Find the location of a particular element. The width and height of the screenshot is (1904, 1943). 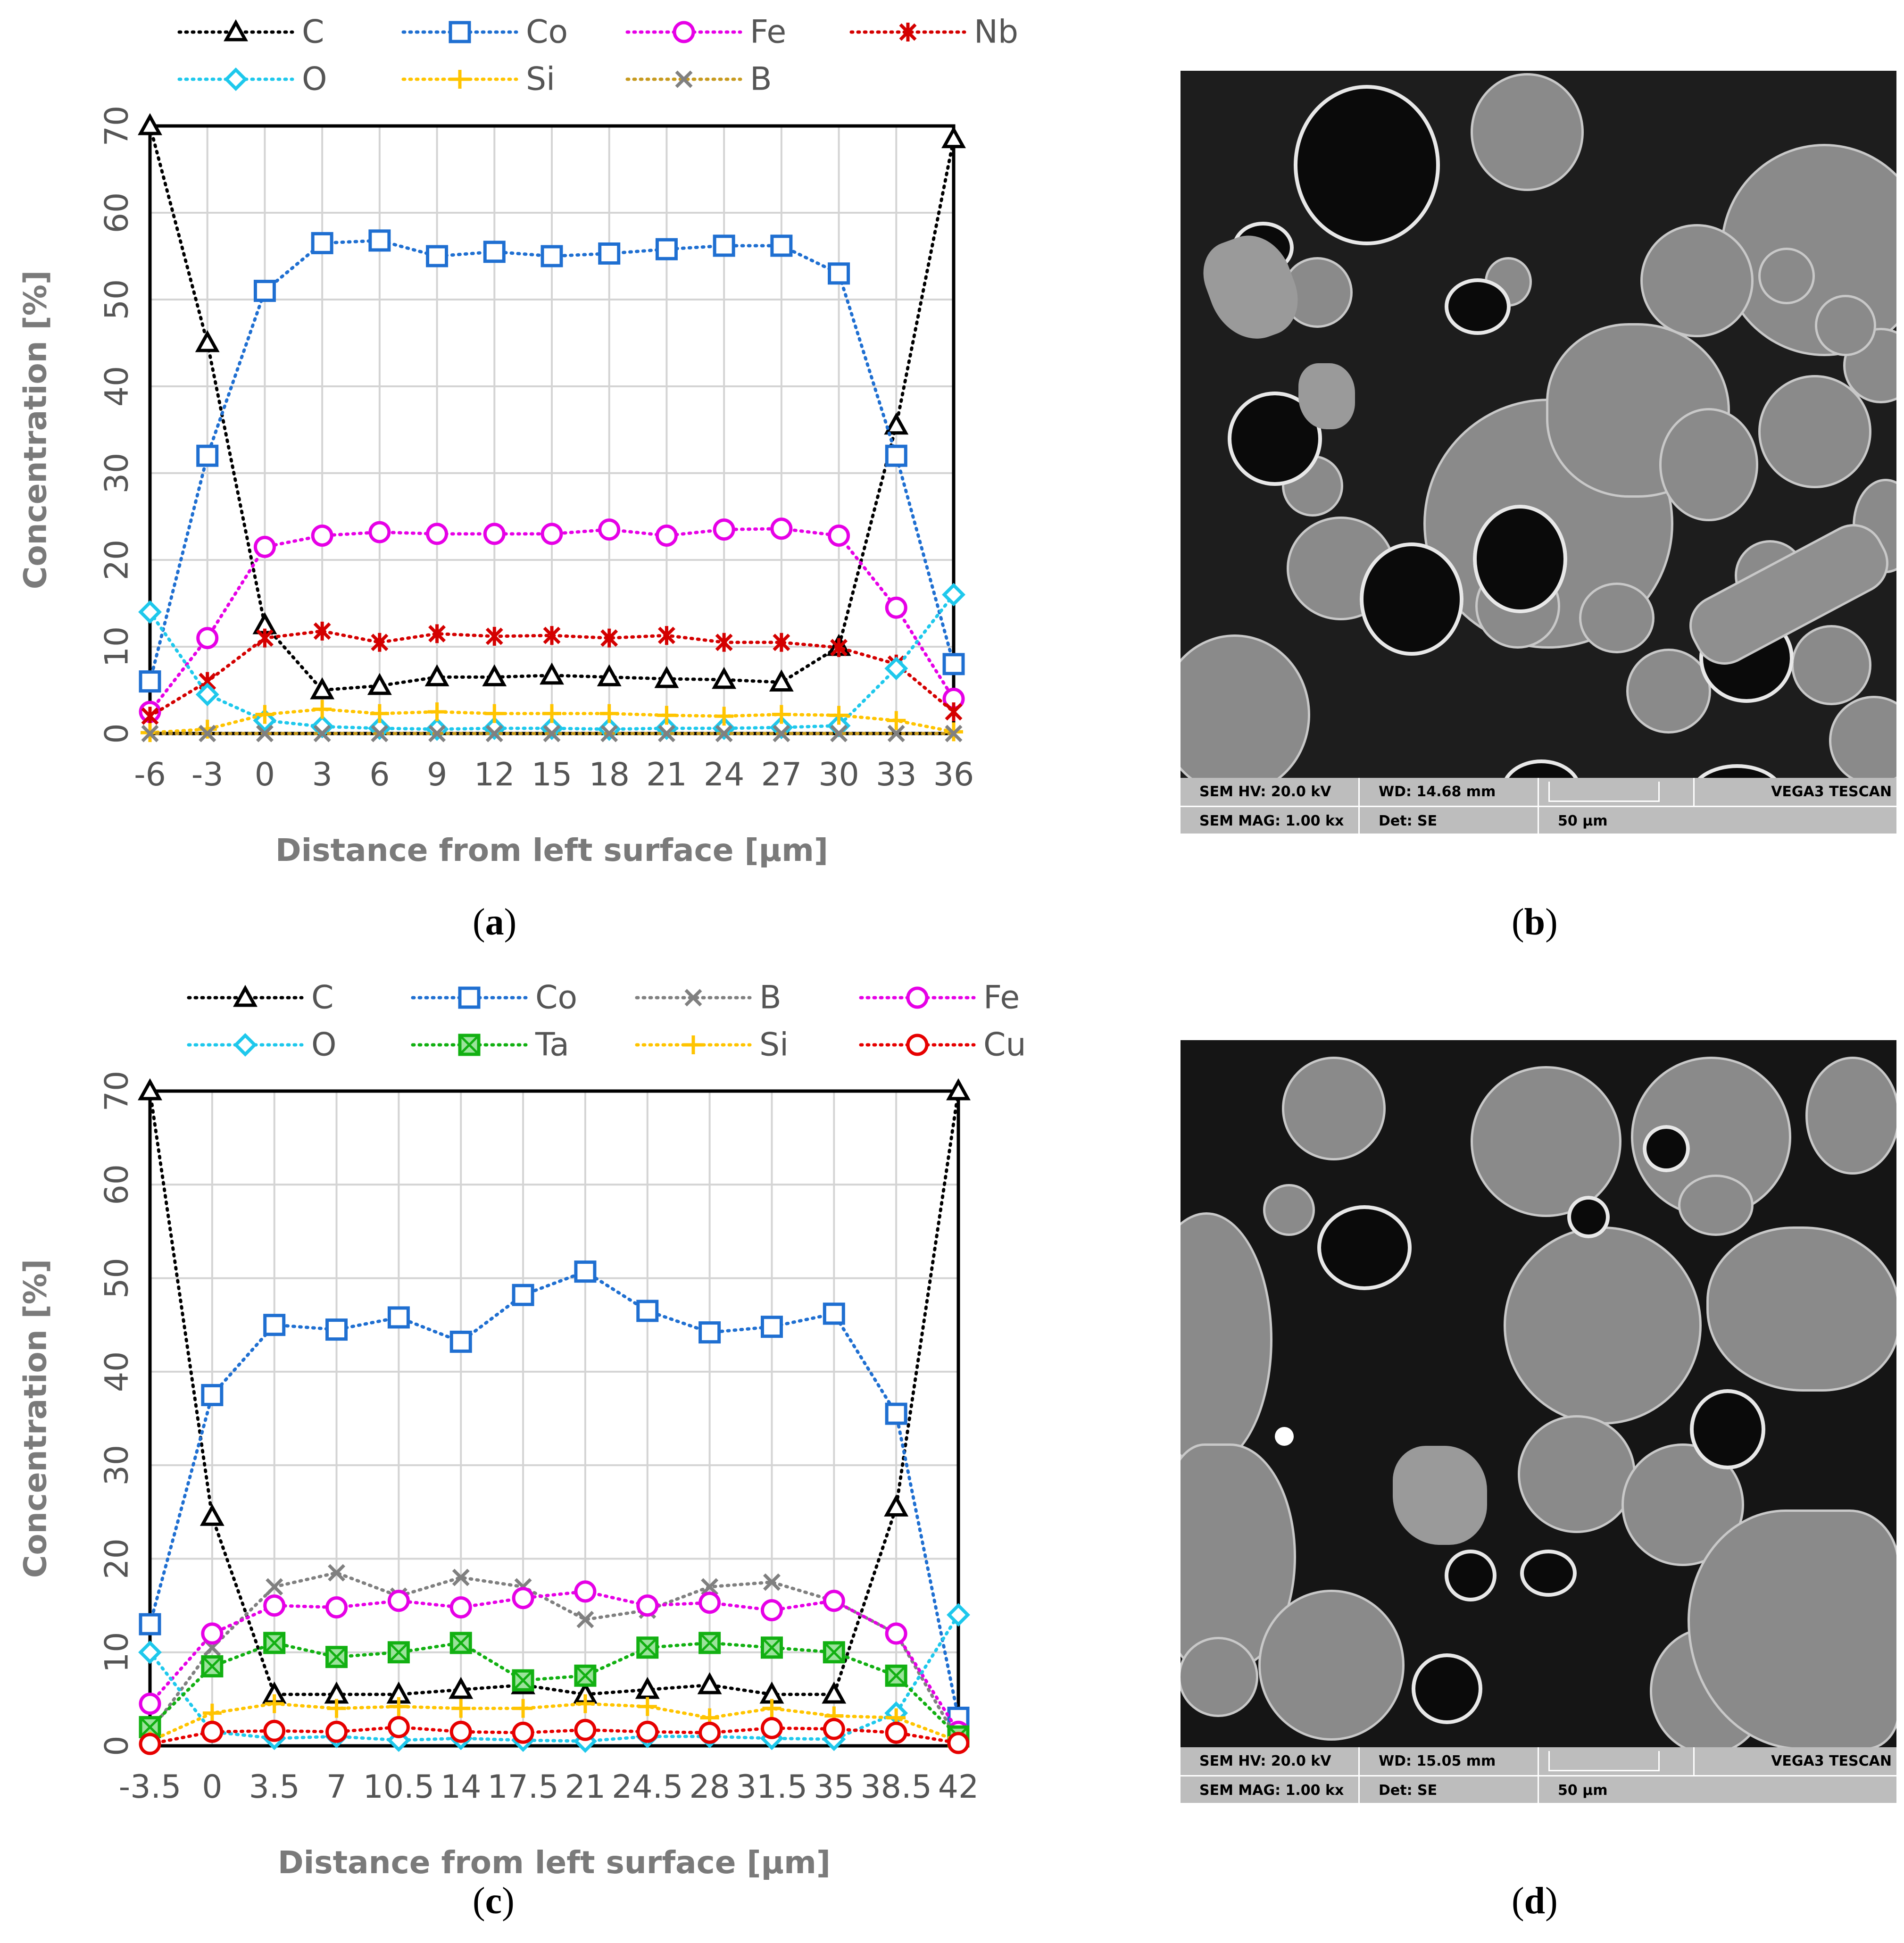

x-tick-label: 21 is located at coordinates (585, 1787).